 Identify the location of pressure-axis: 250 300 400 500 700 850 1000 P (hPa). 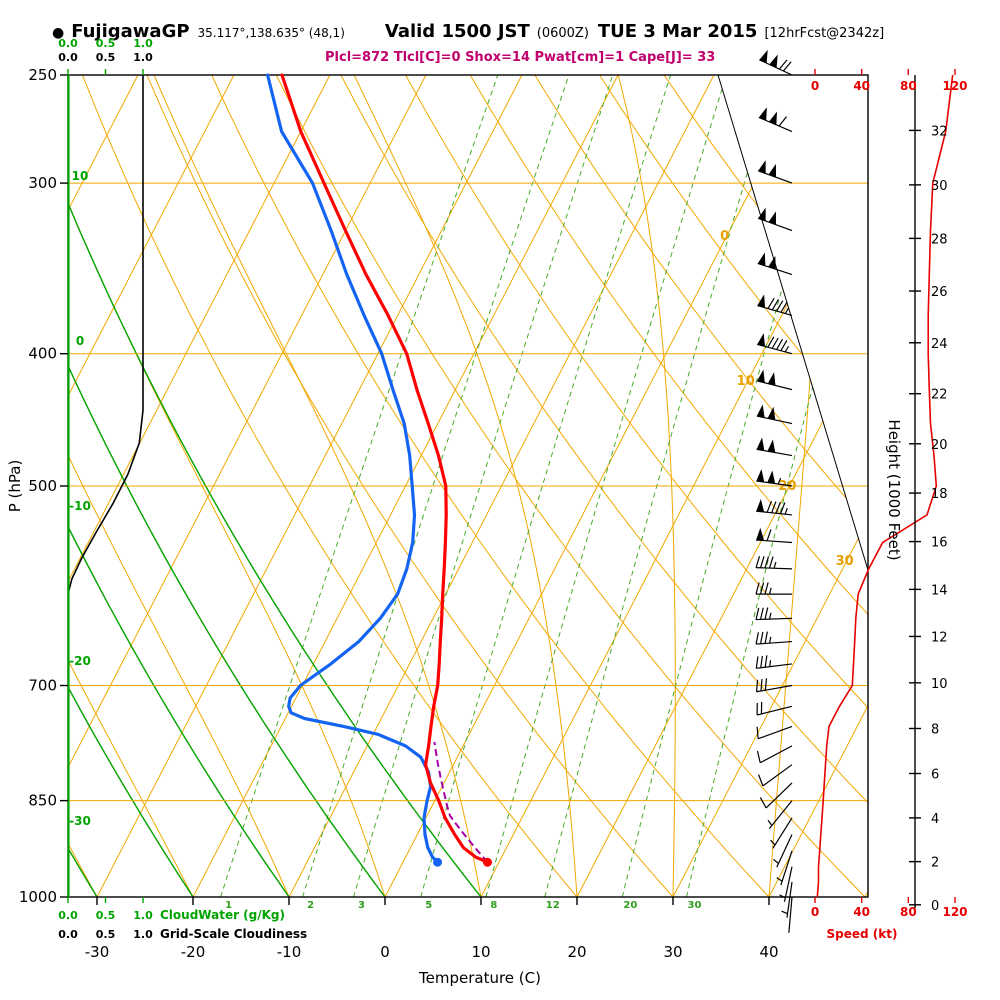
(37, 486).